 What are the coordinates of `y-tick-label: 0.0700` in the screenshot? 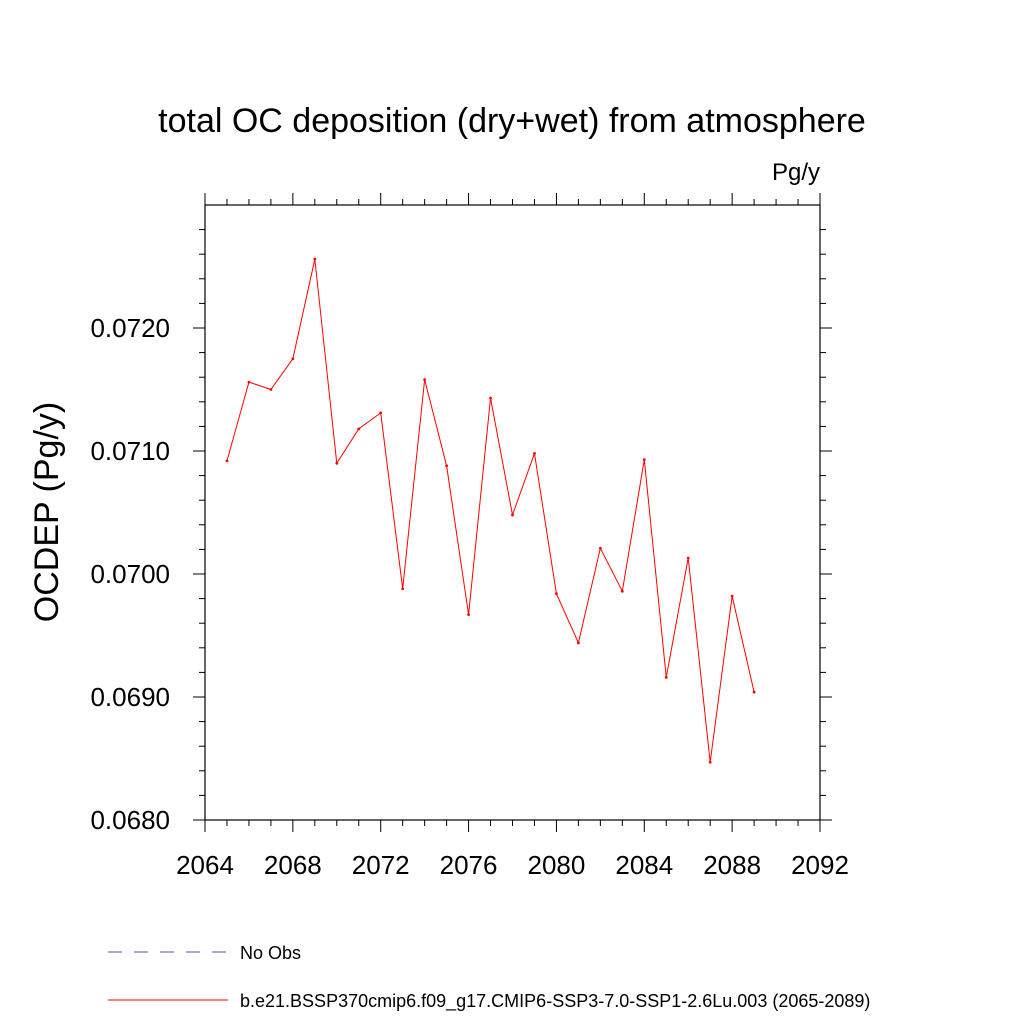 It's located at (130, 574).